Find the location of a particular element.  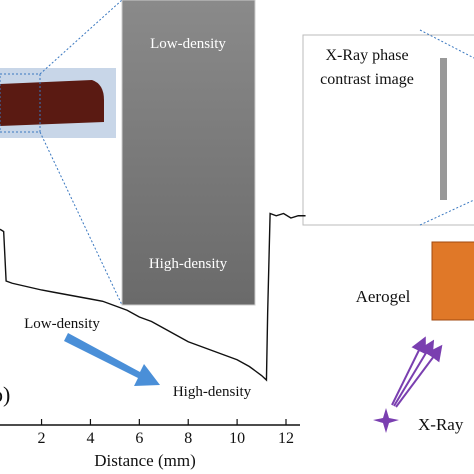

x-tick-label: 4 is located at coordinates (90, 438).